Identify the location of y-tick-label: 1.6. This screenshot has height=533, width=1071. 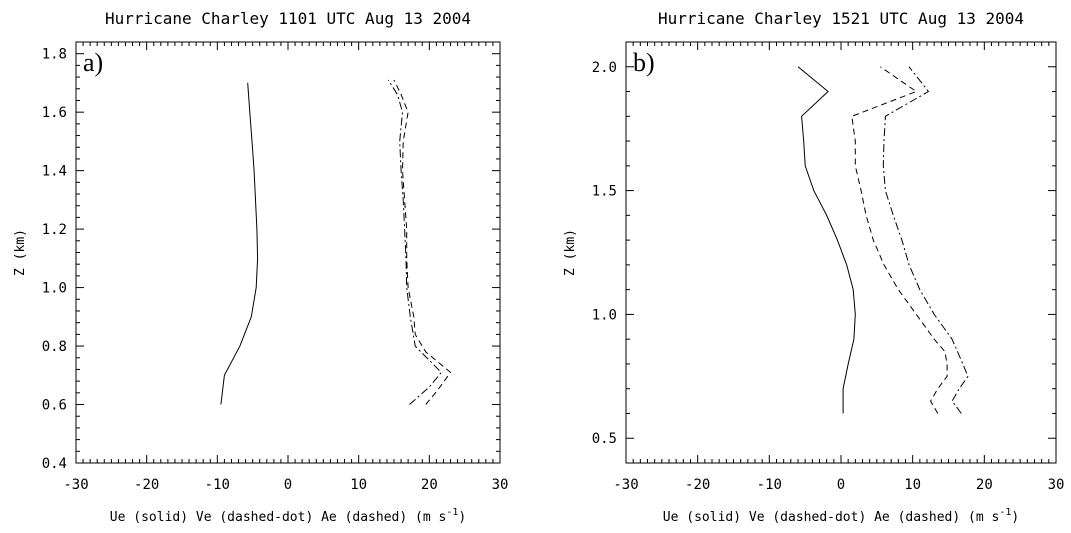
(54, 113).